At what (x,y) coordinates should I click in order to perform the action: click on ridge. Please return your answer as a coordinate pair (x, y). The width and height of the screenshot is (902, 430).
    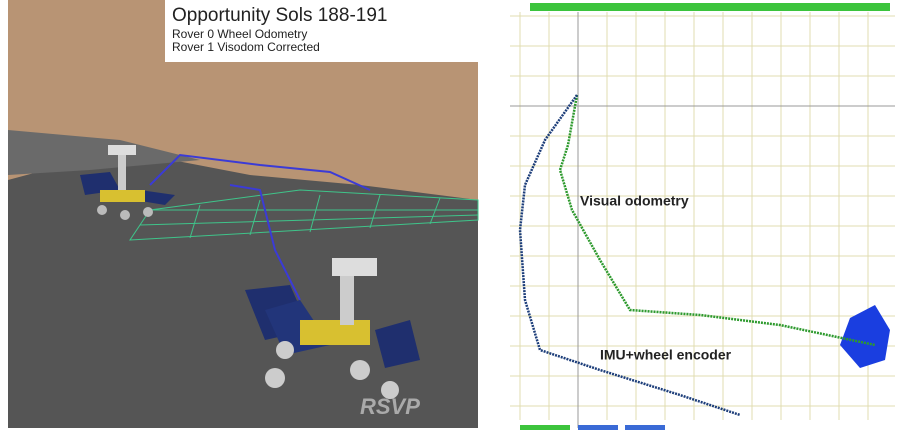
    Looking at the image, I should click on (104, 152).